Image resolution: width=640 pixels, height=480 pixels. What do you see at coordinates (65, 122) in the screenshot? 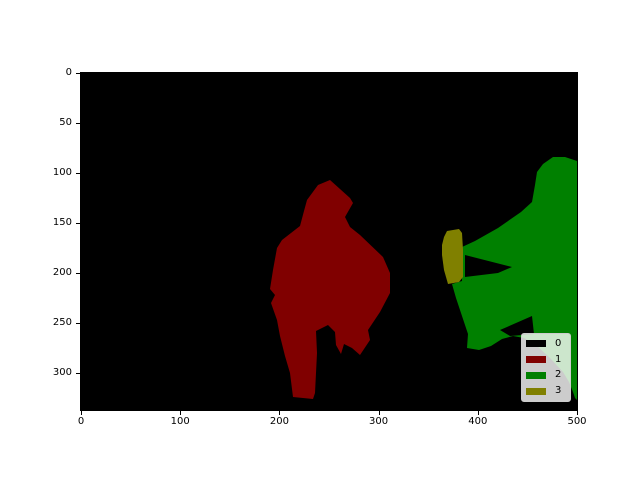
I see `y-tick-label: 50` at bounding box center [65, 122].